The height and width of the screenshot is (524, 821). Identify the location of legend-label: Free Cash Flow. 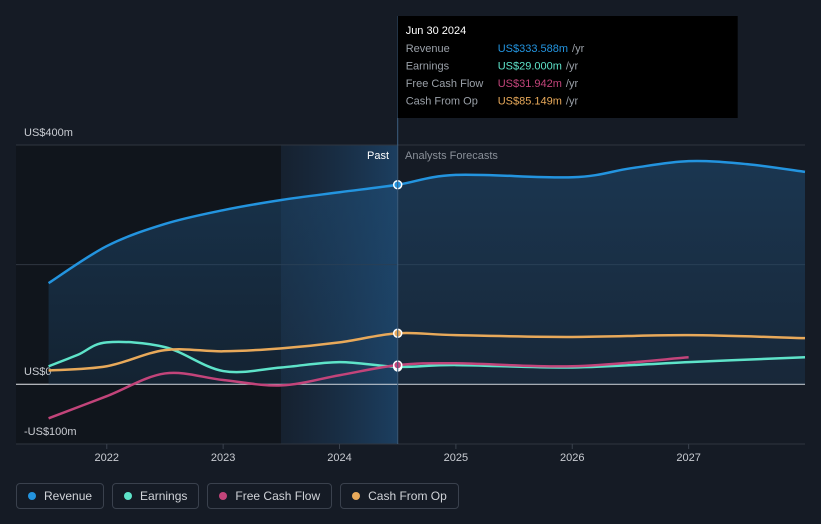
(278, 496).